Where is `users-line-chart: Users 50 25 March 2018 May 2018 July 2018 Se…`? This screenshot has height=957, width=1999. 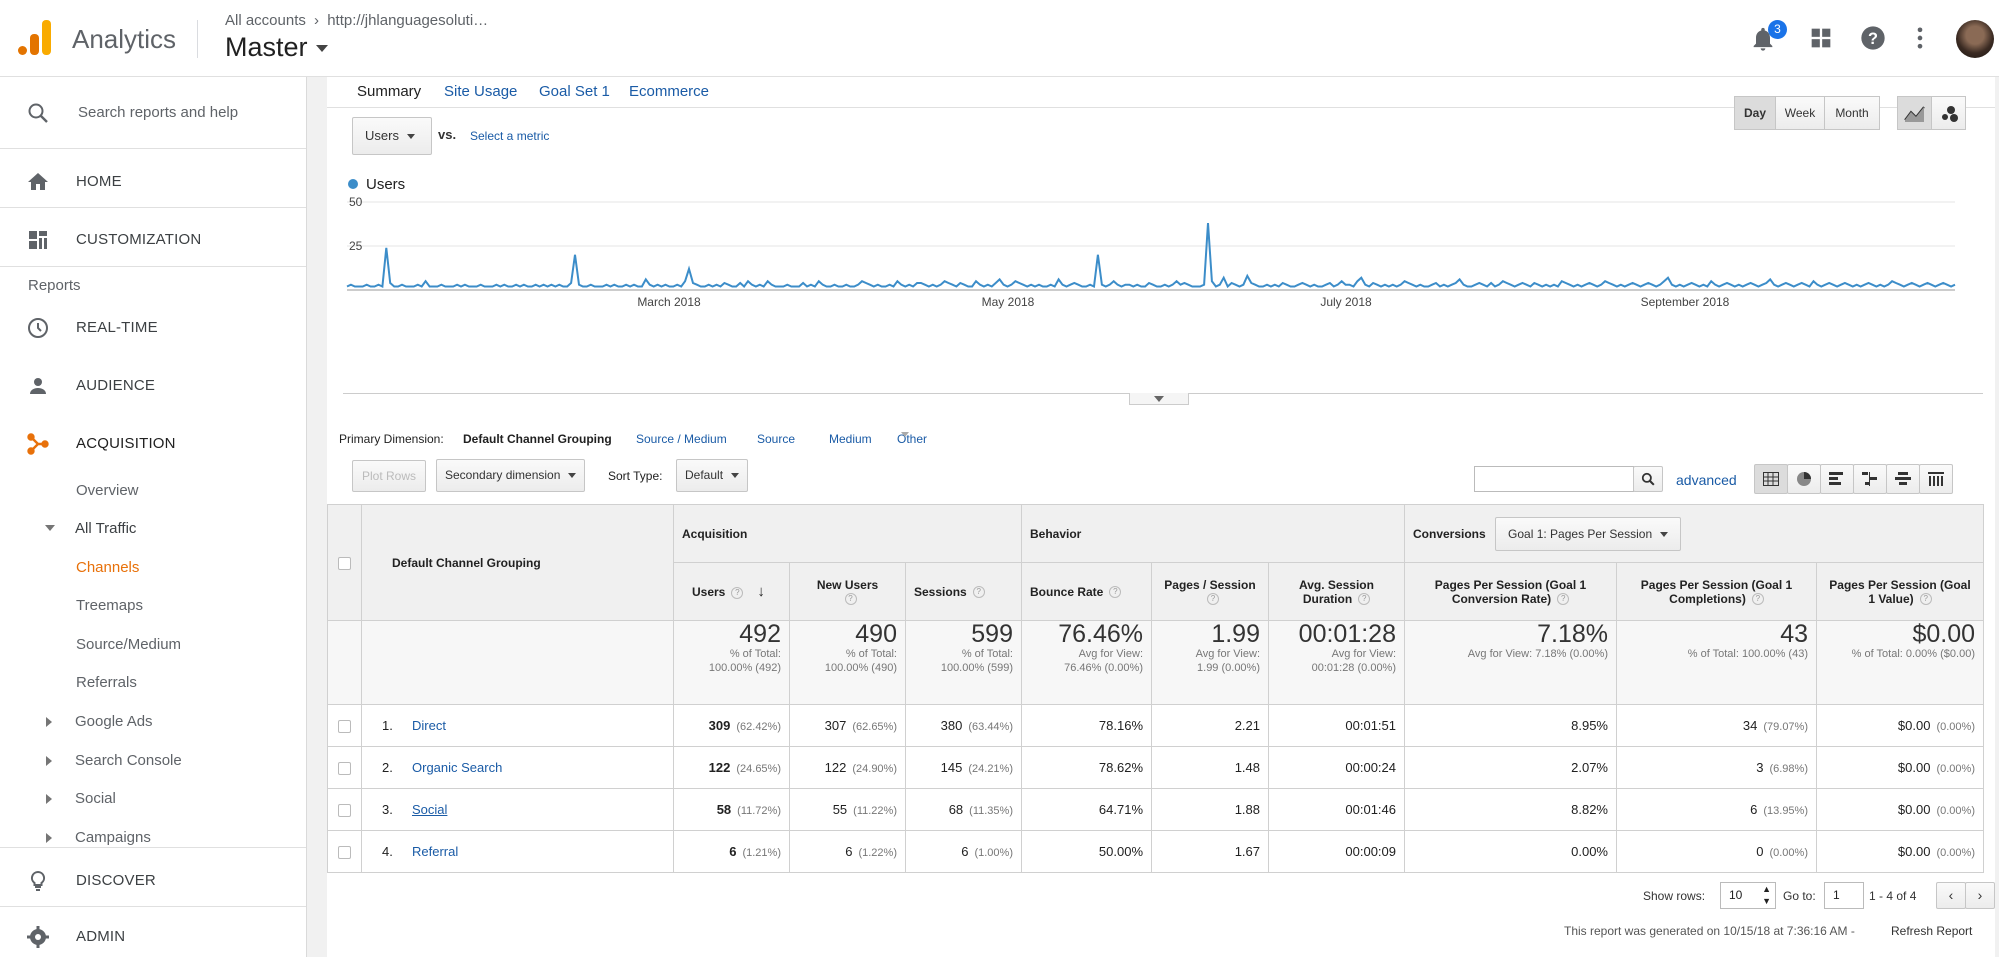 users-line-chart: Users 50 25 March 2018 May 2018 July 2018 Se… is located at coordinates (1163, 248).